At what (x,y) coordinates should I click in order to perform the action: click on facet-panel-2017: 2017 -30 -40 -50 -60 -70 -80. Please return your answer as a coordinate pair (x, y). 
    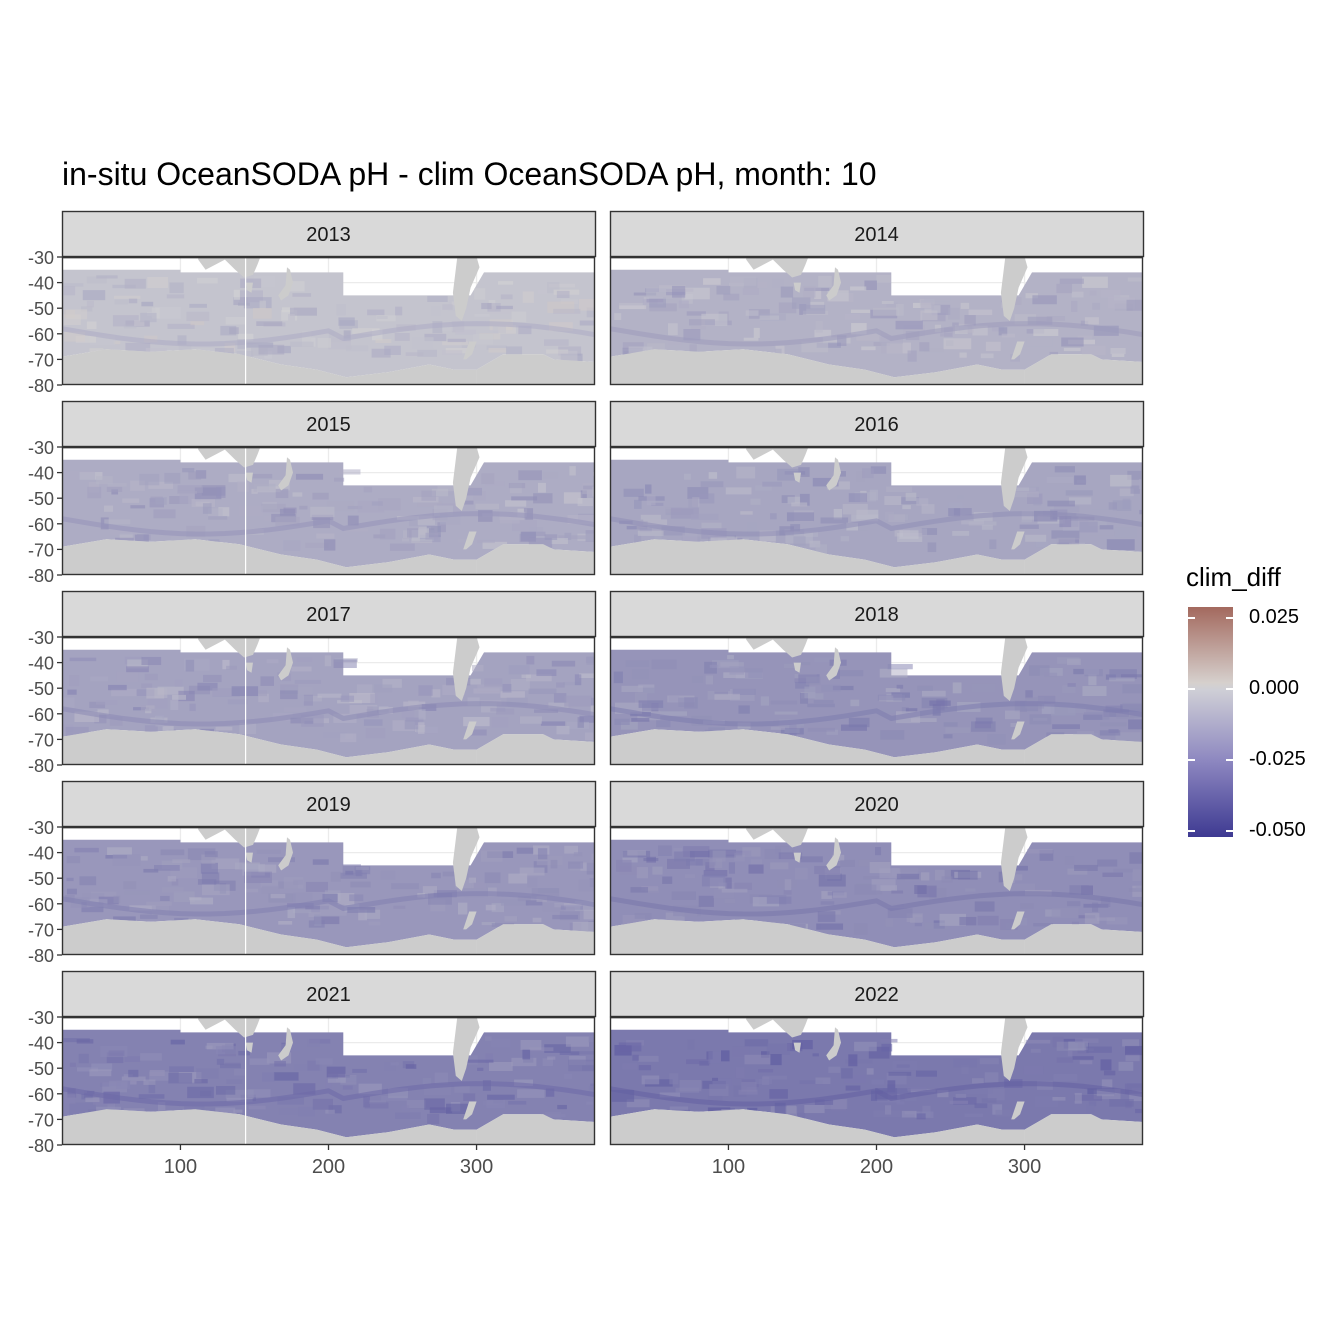
    Looking at the image, I should click on (312, 683).